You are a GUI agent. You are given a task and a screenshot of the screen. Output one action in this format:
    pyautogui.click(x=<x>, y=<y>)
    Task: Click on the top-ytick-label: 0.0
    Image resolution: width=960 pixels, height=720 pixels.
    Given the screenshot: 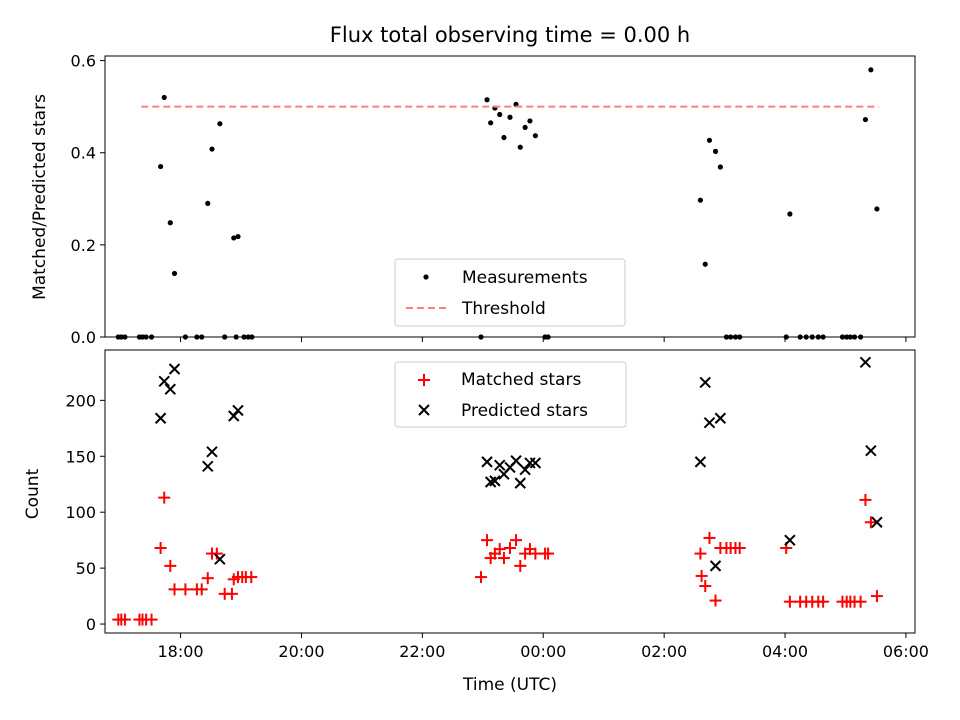 What is the action you would take?
    pyautogui.click(x=83, y=337)
    